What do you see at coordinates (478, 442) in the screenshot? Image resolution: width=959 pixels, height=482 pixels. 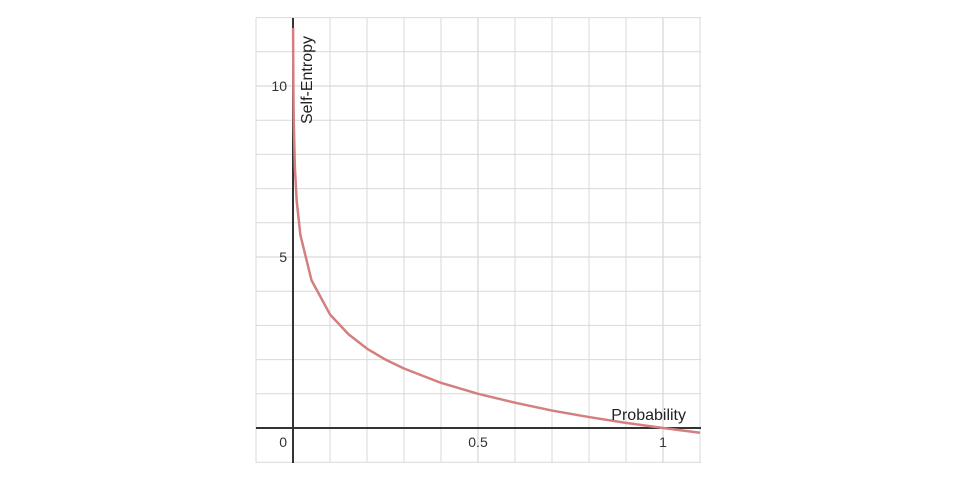 I see `x-tick-label: 0.5` at bounding box center [478, 442].